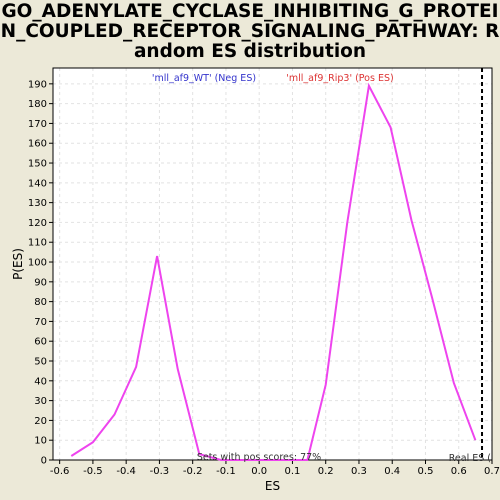  I want to click on x-tick-label: 0.1, so click(293, 471).